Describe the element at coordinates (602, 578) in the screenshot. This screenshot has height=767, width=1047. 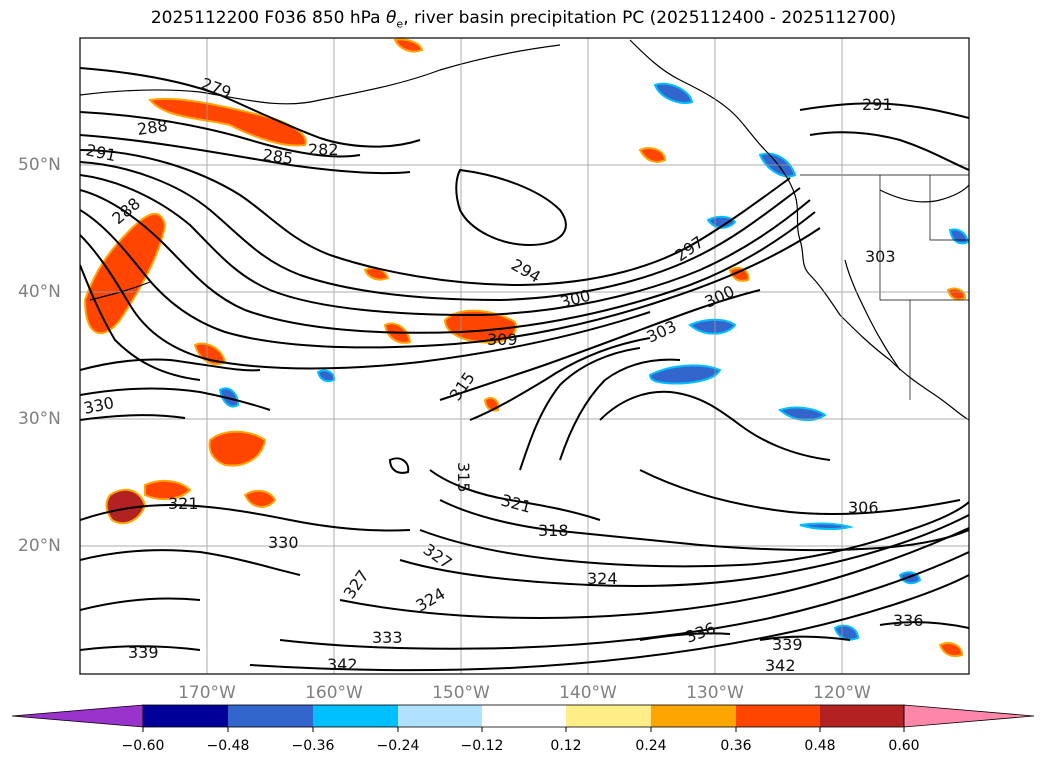
I see `contour-label: 324` at that location.